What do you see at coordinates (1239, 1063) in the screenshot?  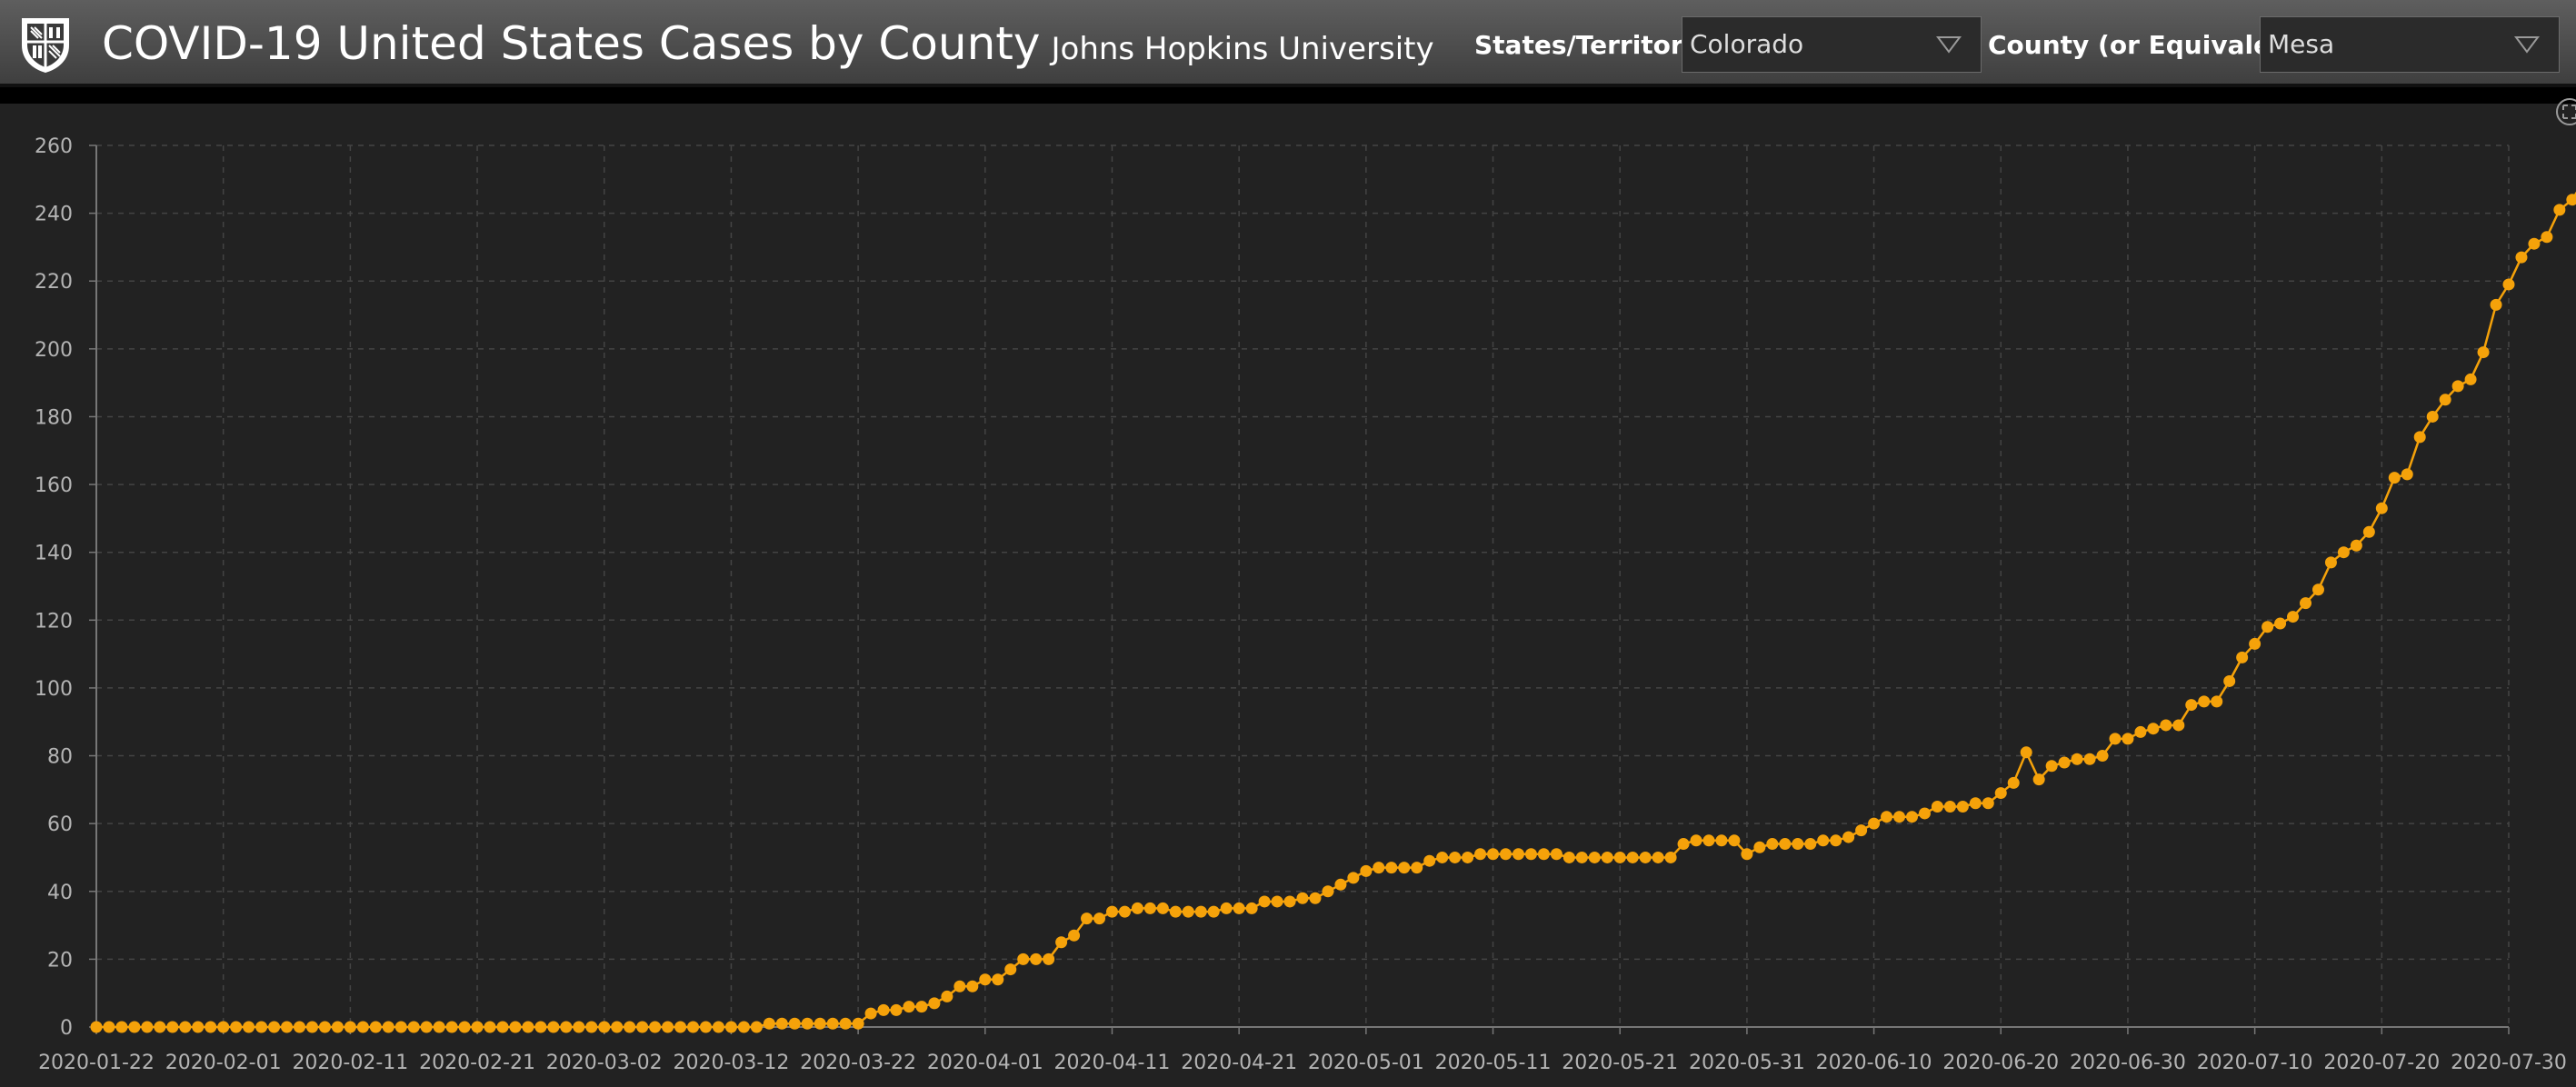 I see `x-tick-label: 2020-04-21` at bounding box center [1239, 1063].